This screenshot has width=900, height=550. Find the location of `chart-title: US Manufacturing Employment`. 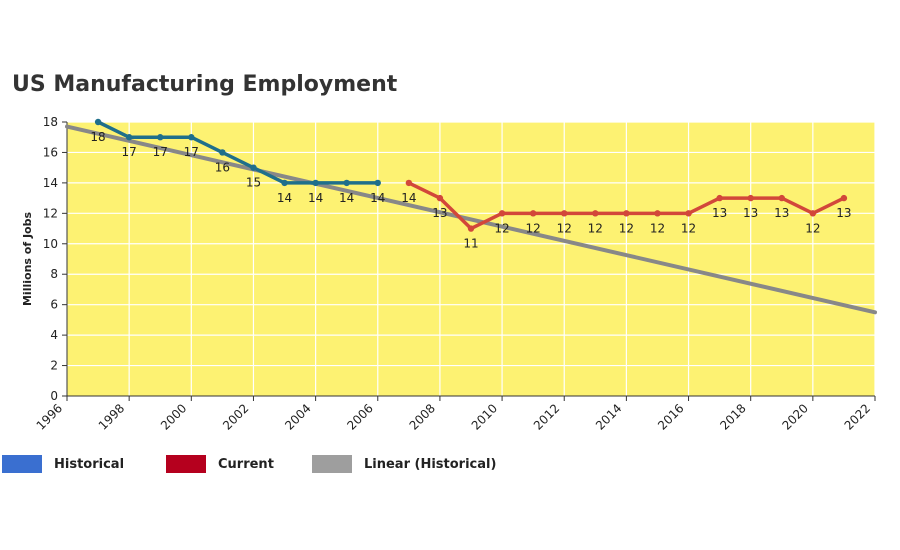

chart-title: US Manufacturing Employment is located at coordinates (205, 84).